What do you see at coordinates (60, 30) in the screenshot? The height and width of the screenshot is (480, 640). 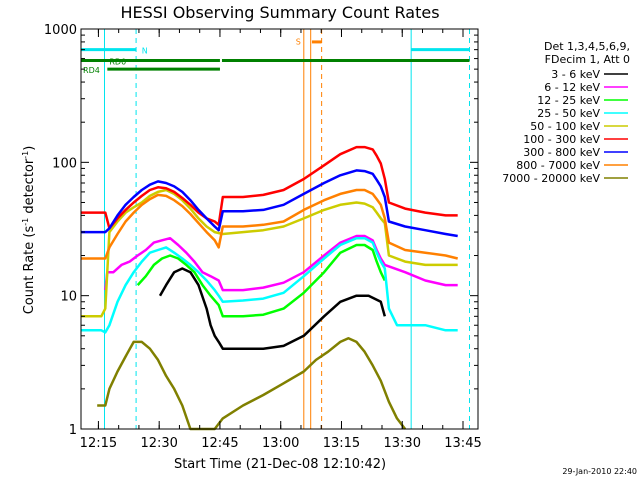 I see `y-tick-label-3: 1000` at bounding box center [60, 30].